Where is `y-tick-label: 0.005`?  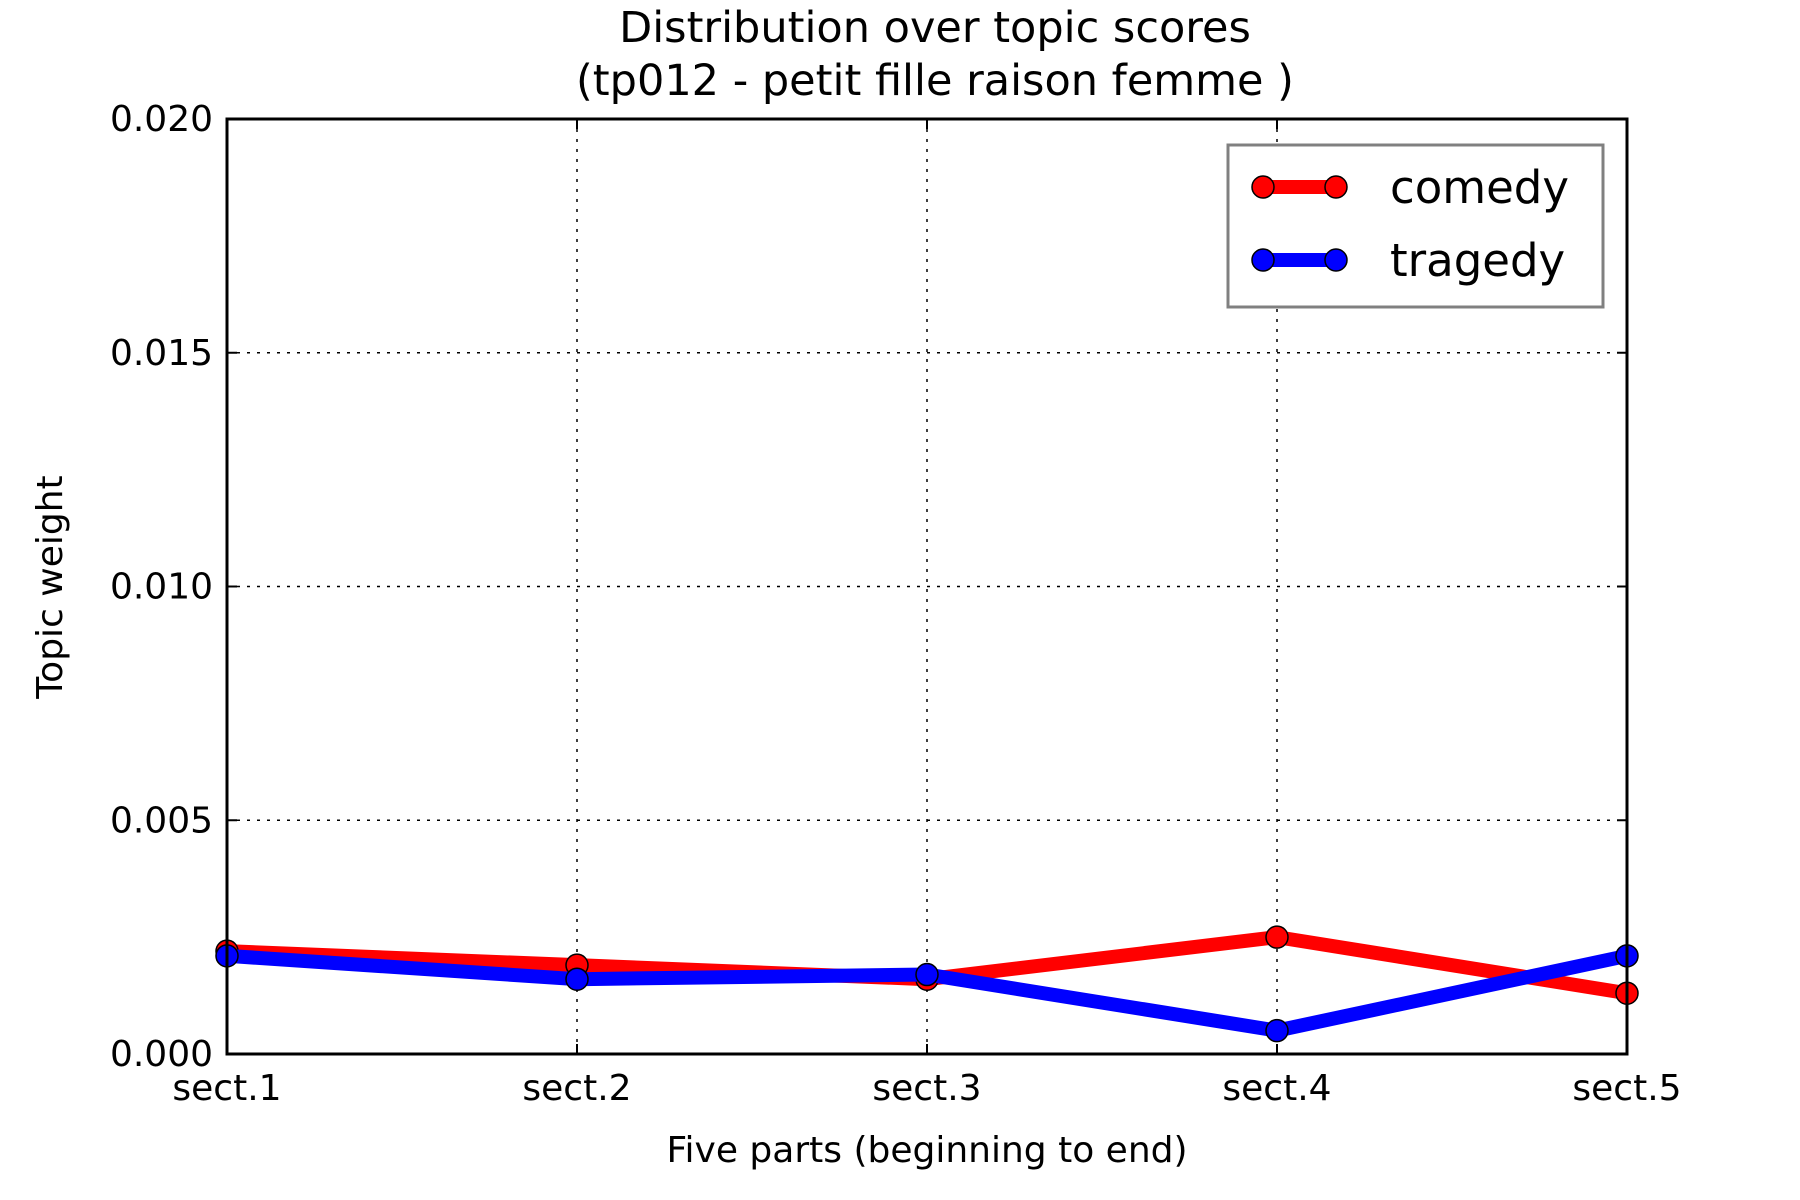 y-tick-label: 0.005 is located at coordinates (161, 820).